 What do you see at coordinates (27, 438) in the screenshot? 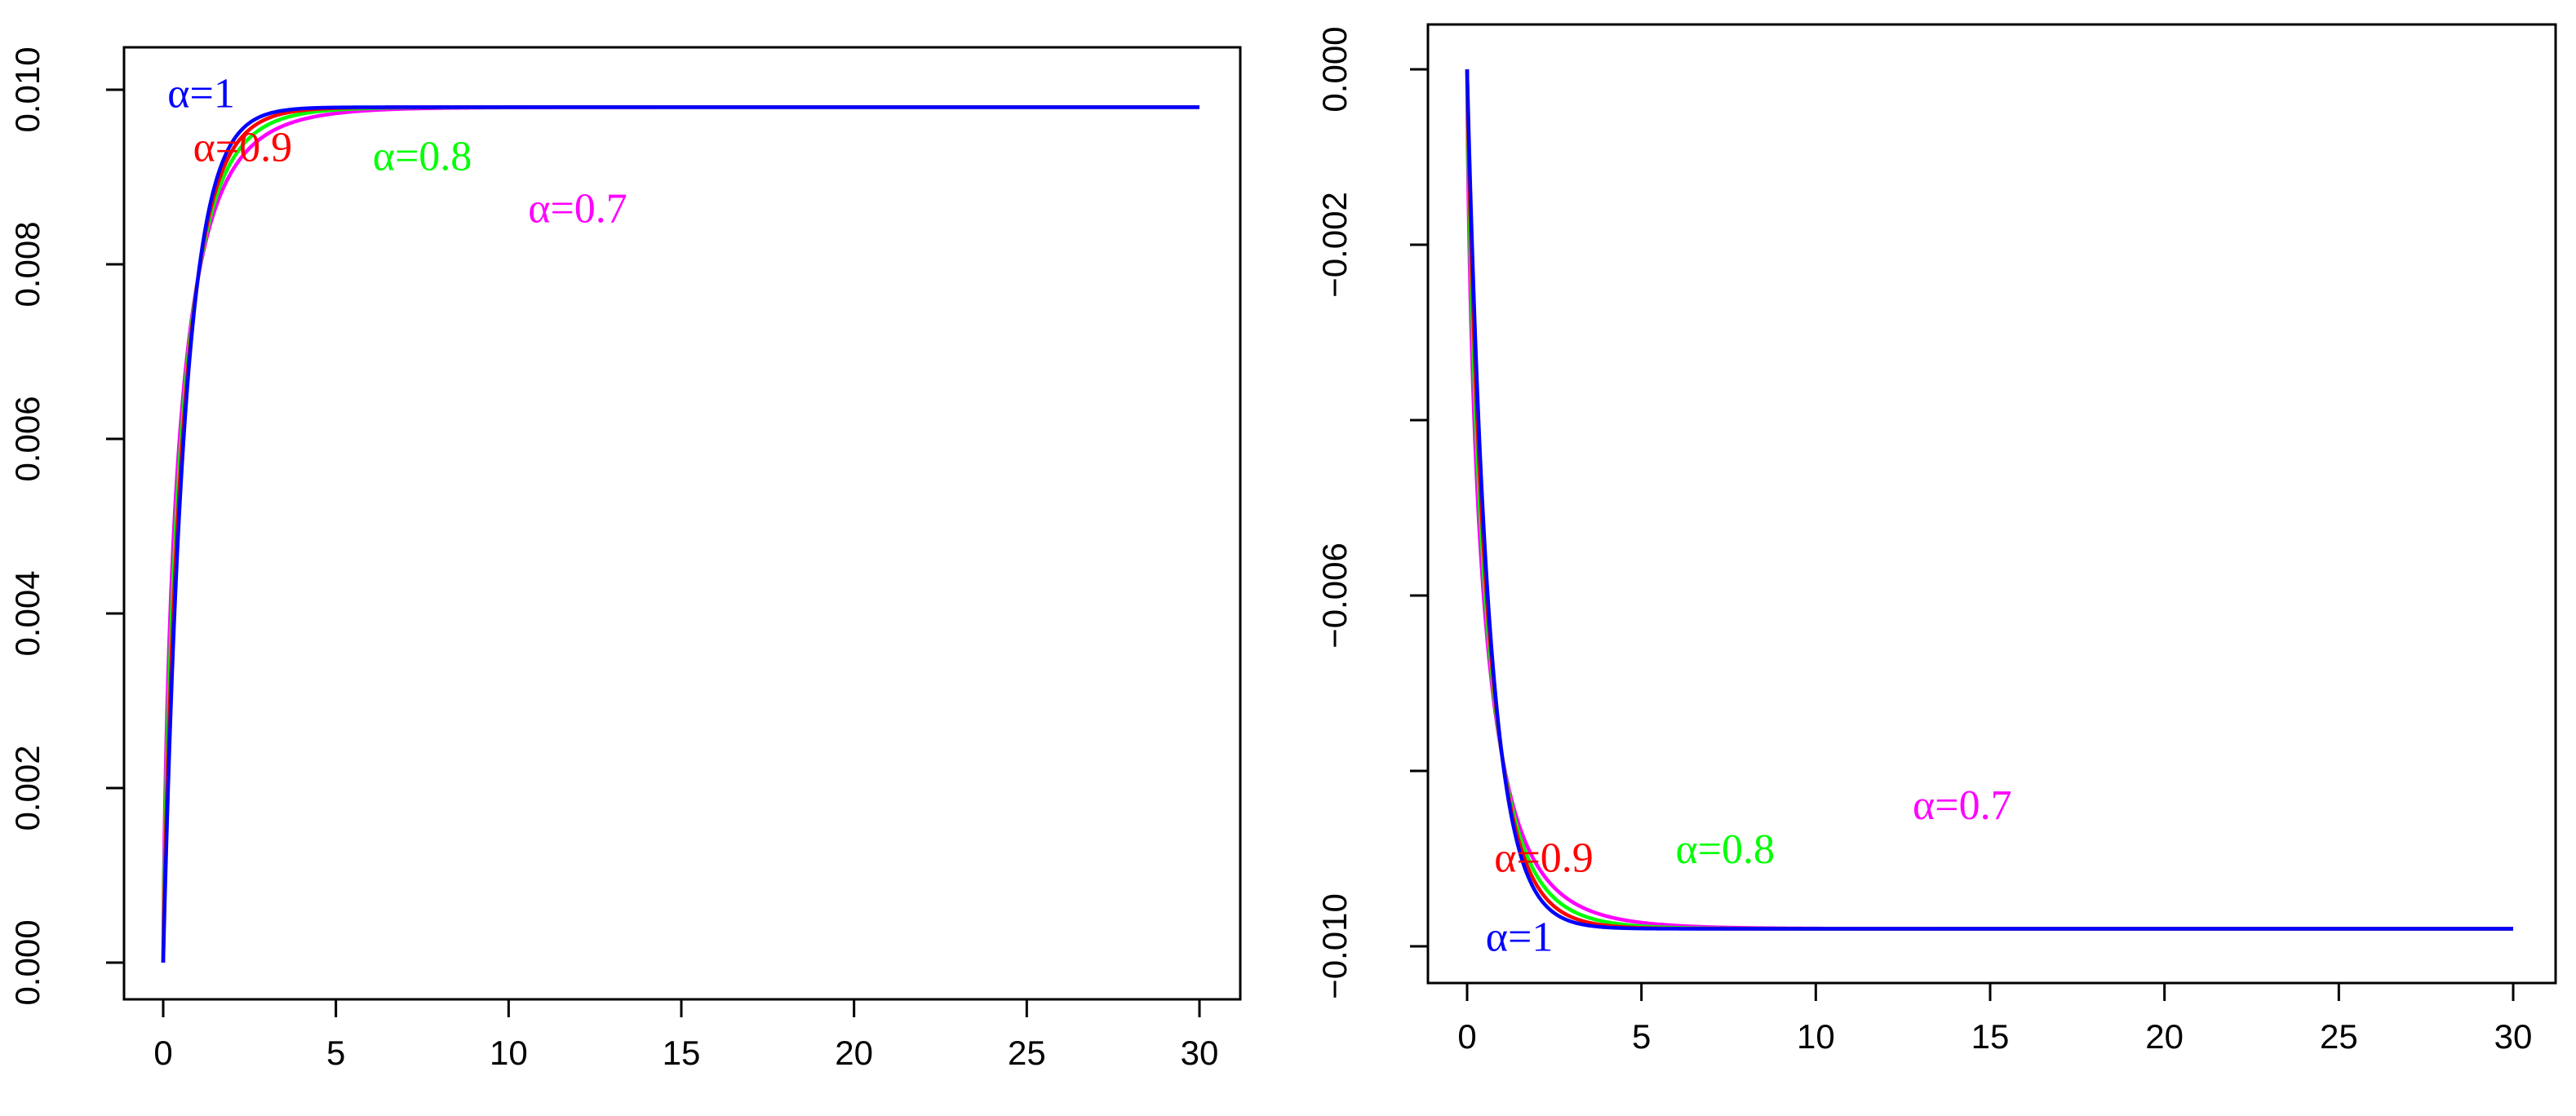
I see `y-tick-label: 0.006` at bounding box center [27, 438].